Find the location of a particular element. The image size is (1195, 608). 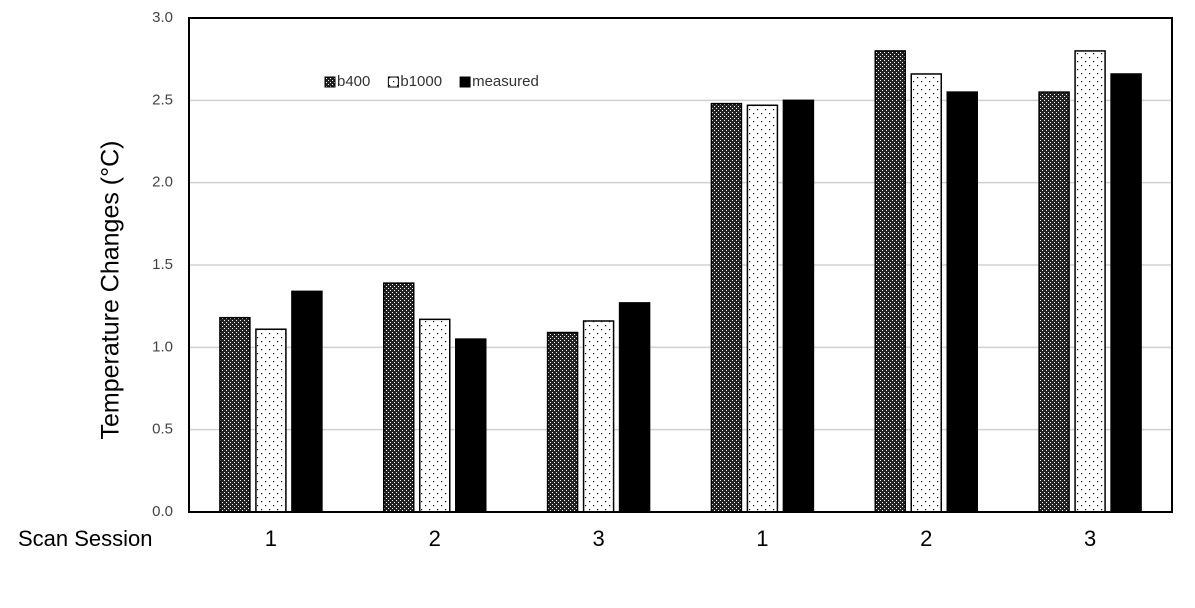

y-tick-label: 1.5 is located at coordinates (162, 264).